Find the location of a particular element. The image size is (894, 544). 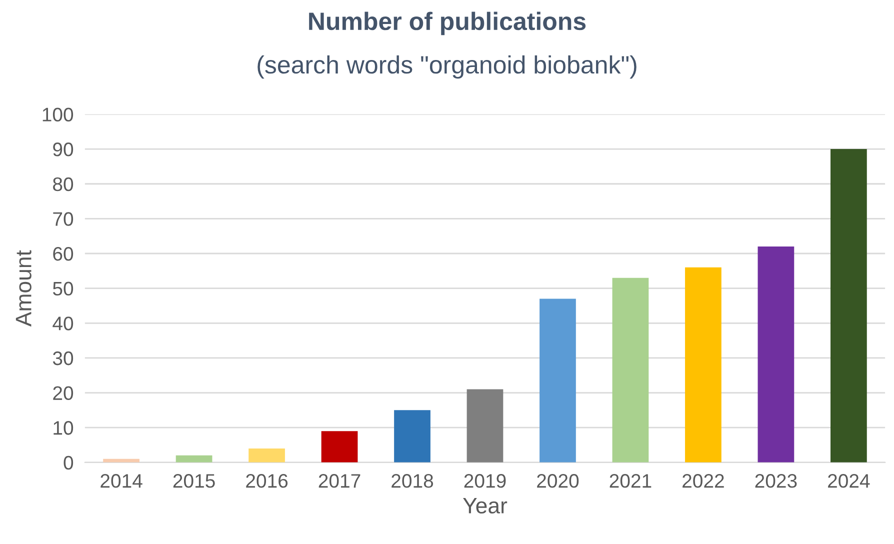

x-tick-label: 2018 is located at coordinates (413, 481).